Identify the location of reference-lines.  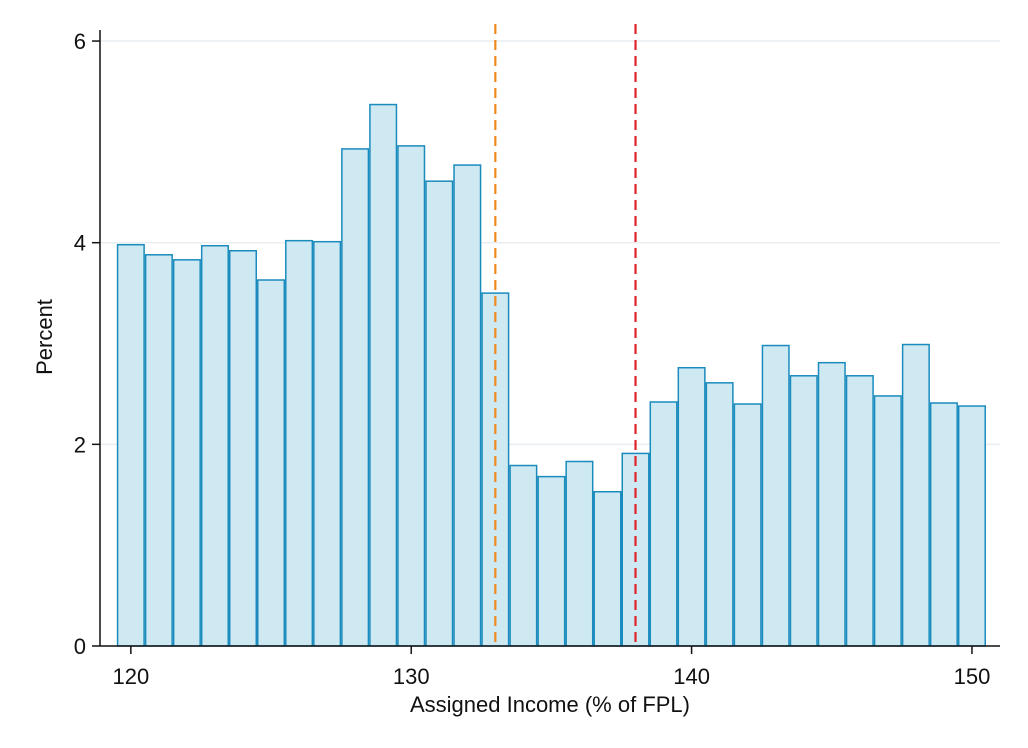
(565, 335).